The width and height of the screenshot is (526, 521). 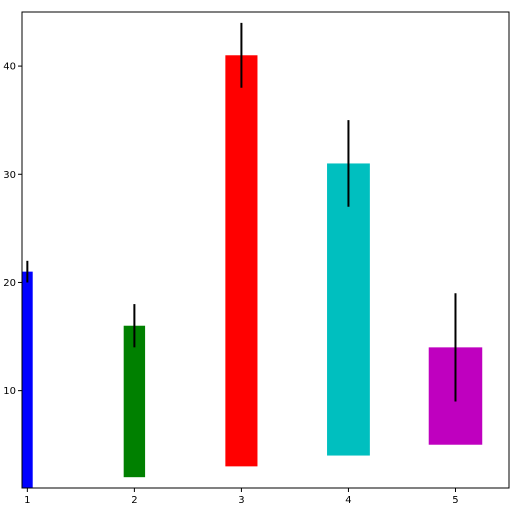 What do you see at coordinates (9, 175) in the screenshot?
I see `y-tick-label: 30` at bounding box center [9, 175].